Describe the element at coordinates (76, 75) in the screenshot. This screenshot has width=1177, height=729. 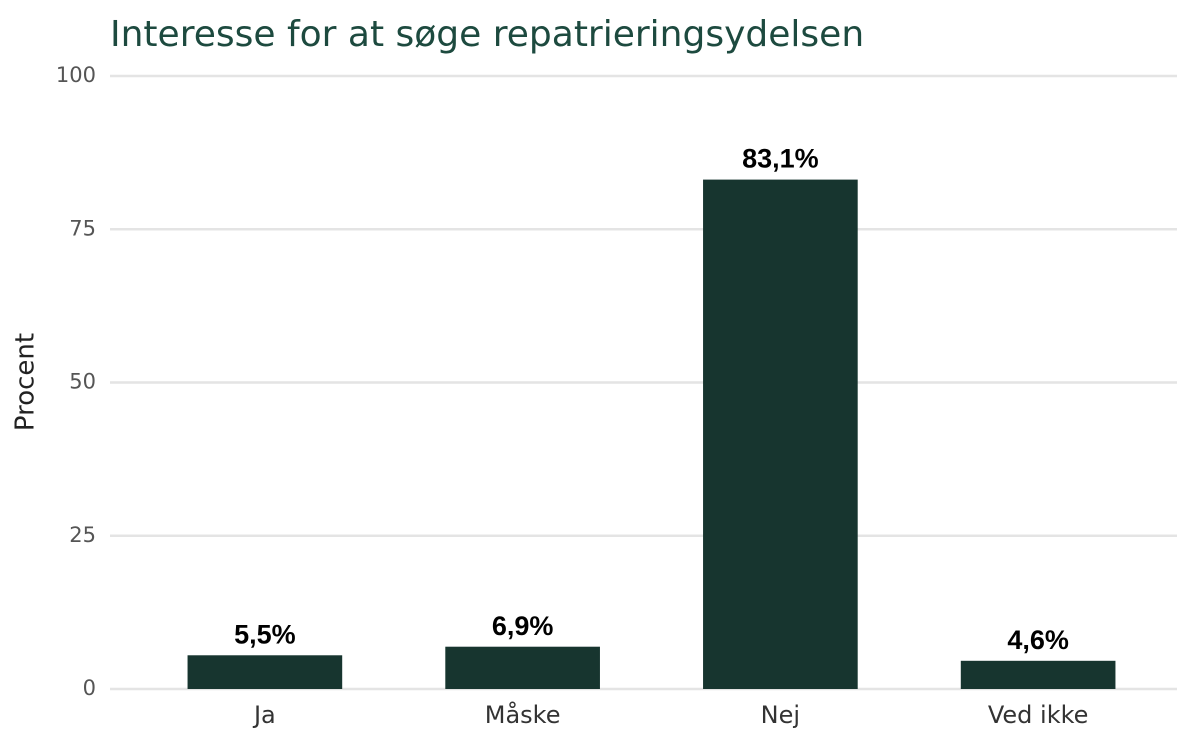
I see `y-tick-label: 100` at that location.